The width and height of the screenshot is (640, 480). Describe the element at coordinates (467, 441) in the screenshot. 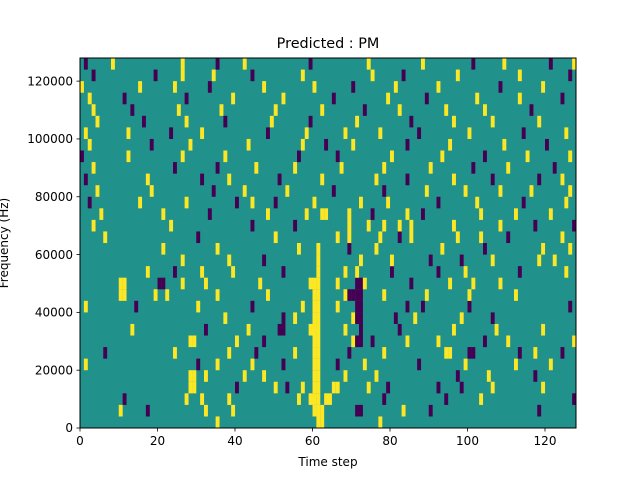

I see `x-tick-label: 100` at that location.